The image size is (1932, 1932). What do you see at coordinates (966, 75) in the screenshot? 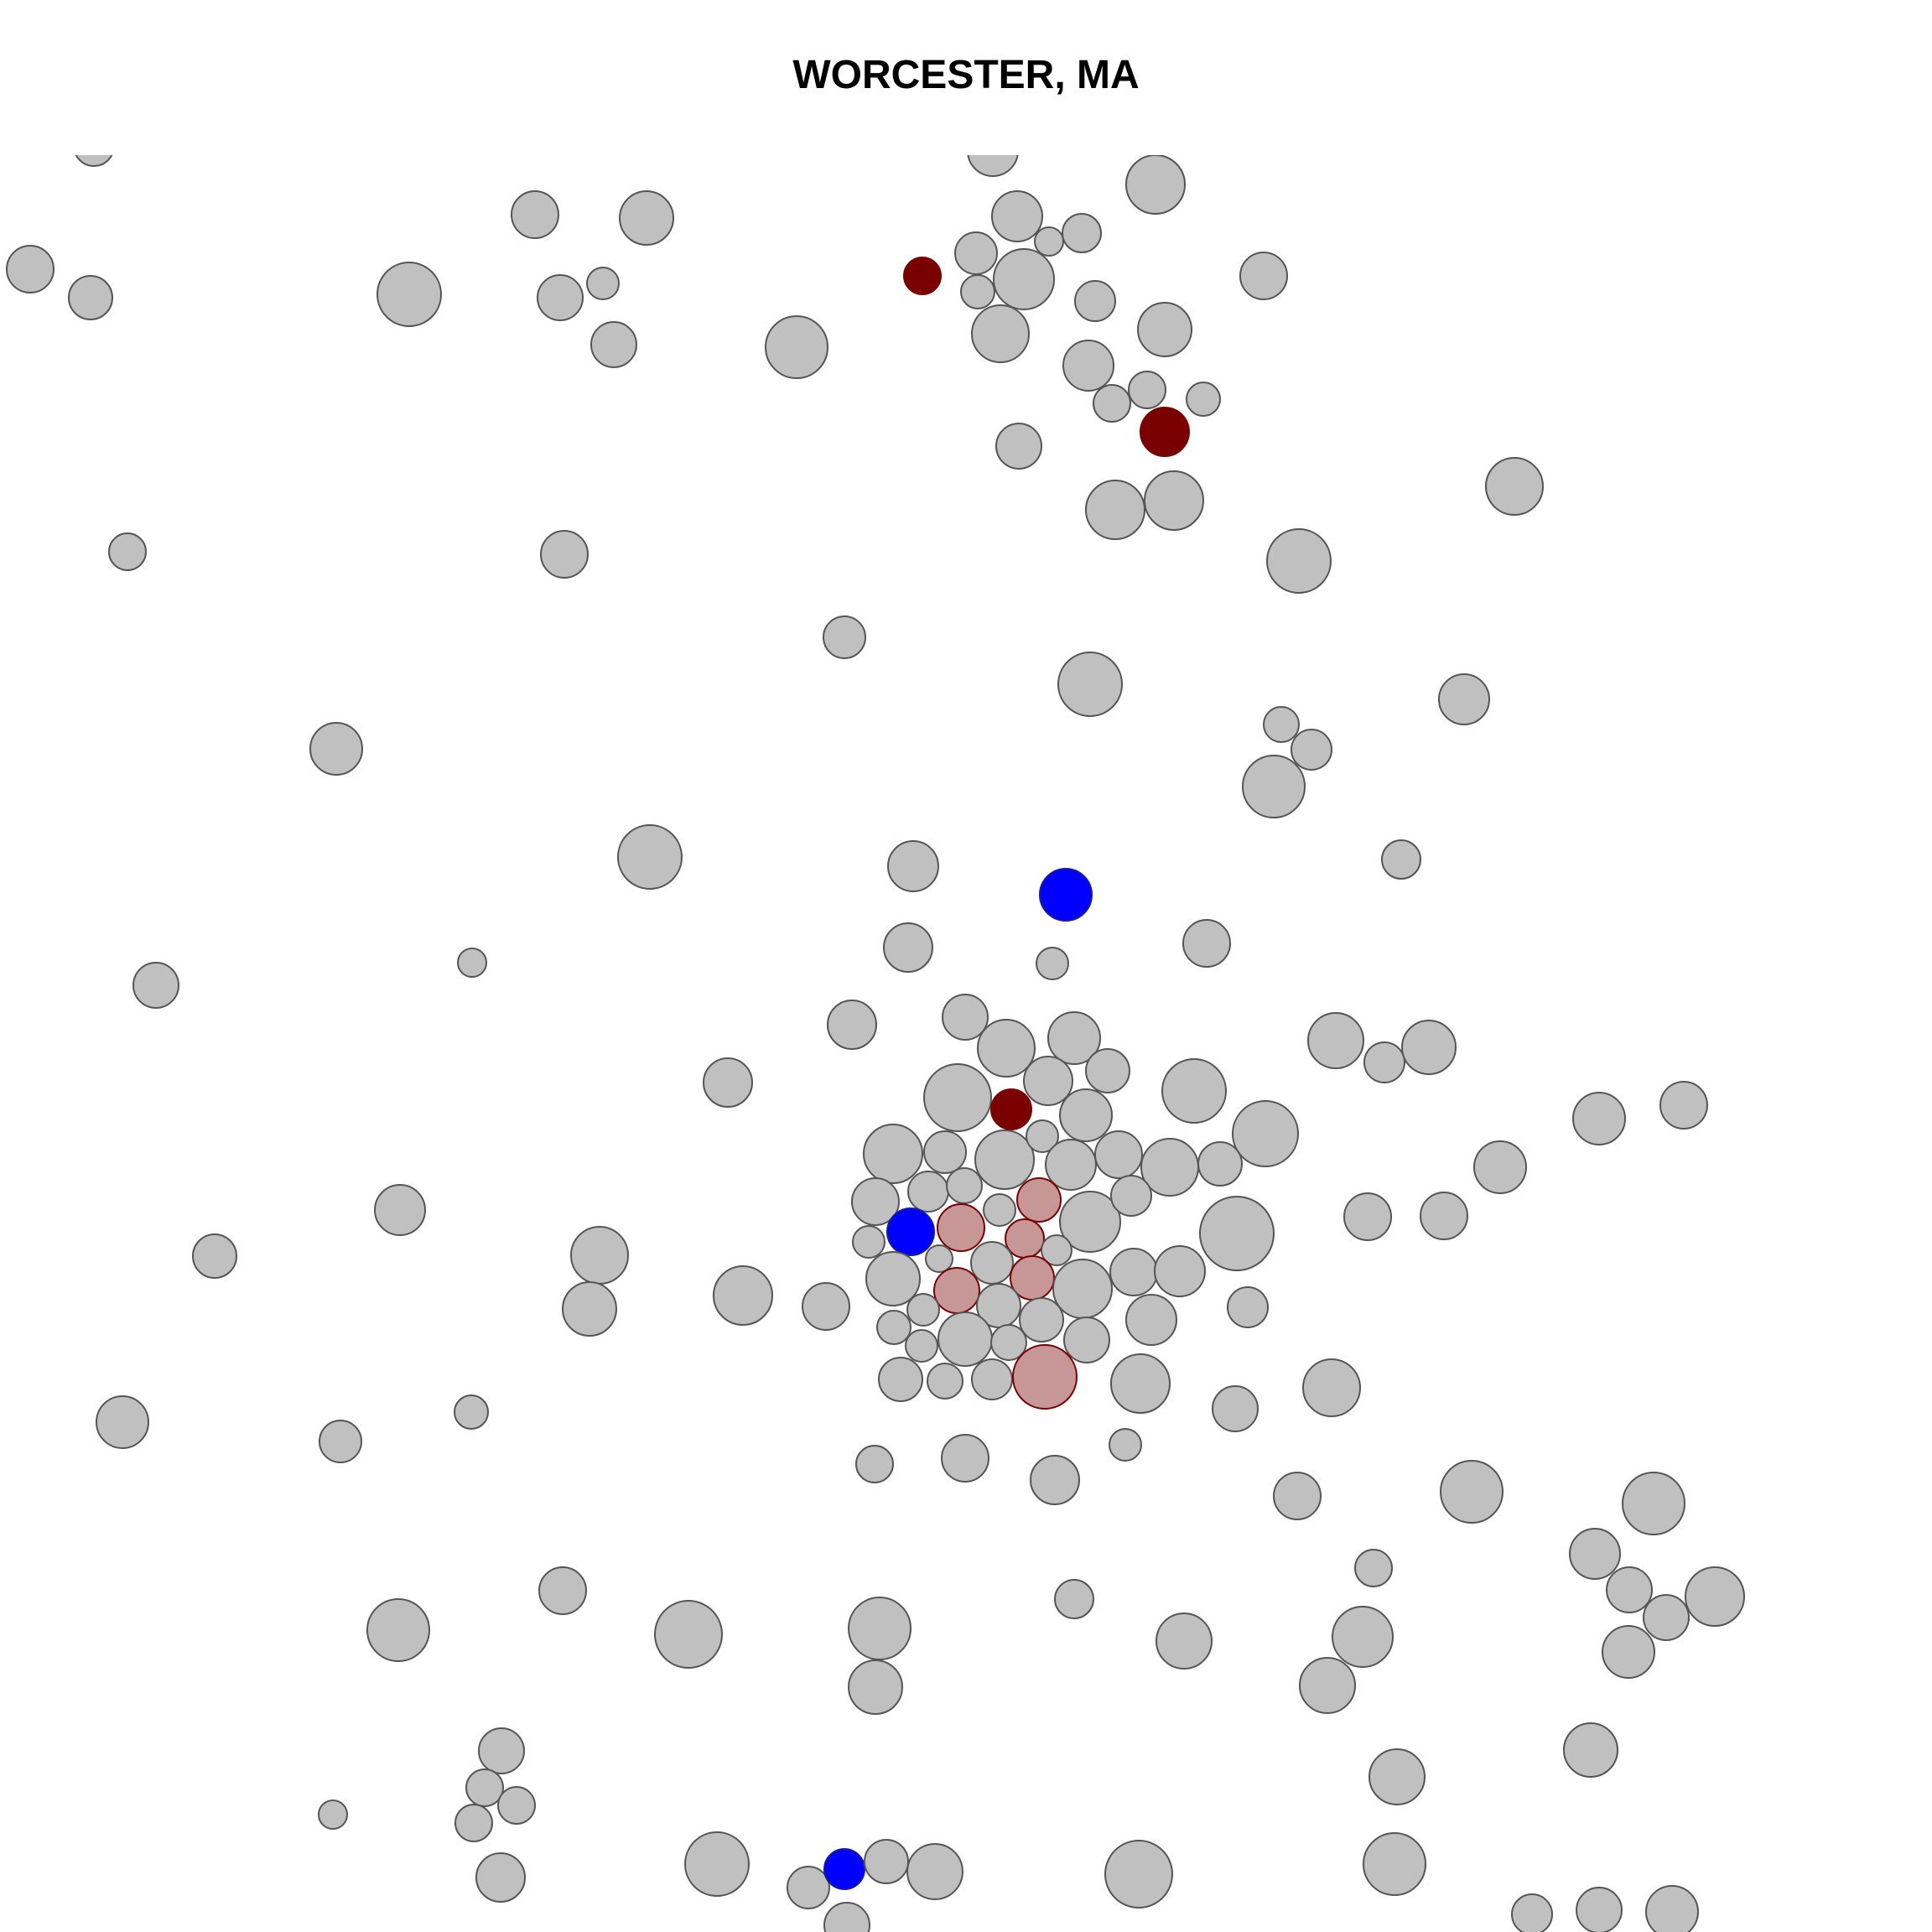
I see `chart-title: WORCESTER, MA` at bounding box center [966, 75].